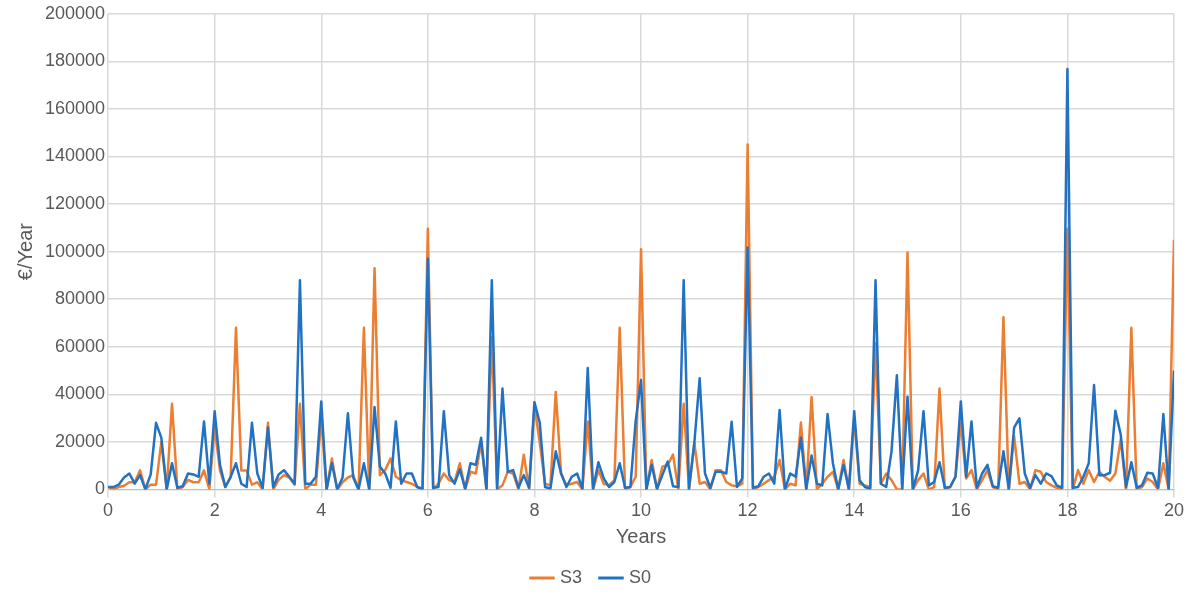  Describe the element at coordinates (571, 576) in the screenshot. I see `legend-label: S3` at that location.